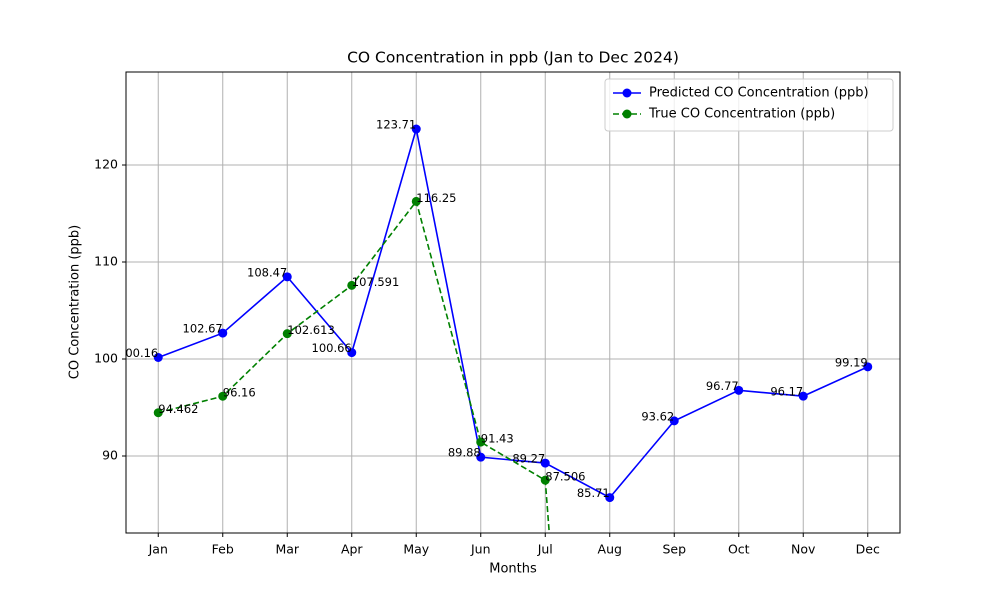  What do you see at coordinates (593, 493) in the screenshot?
I see `value-label: 85.71` at bounding box center [593, 493].